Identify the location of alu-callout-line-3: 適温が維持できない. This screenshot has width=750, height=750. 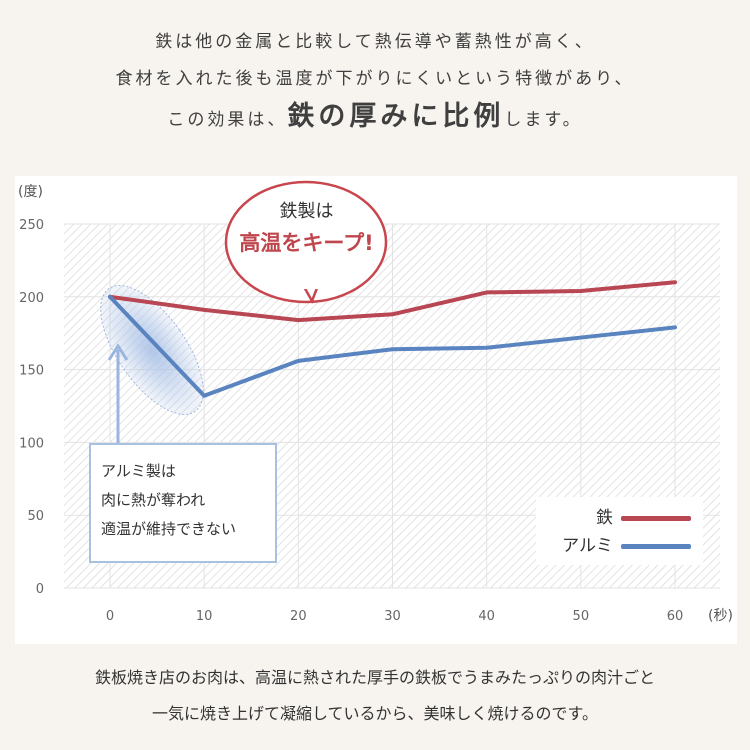
(169, 529).